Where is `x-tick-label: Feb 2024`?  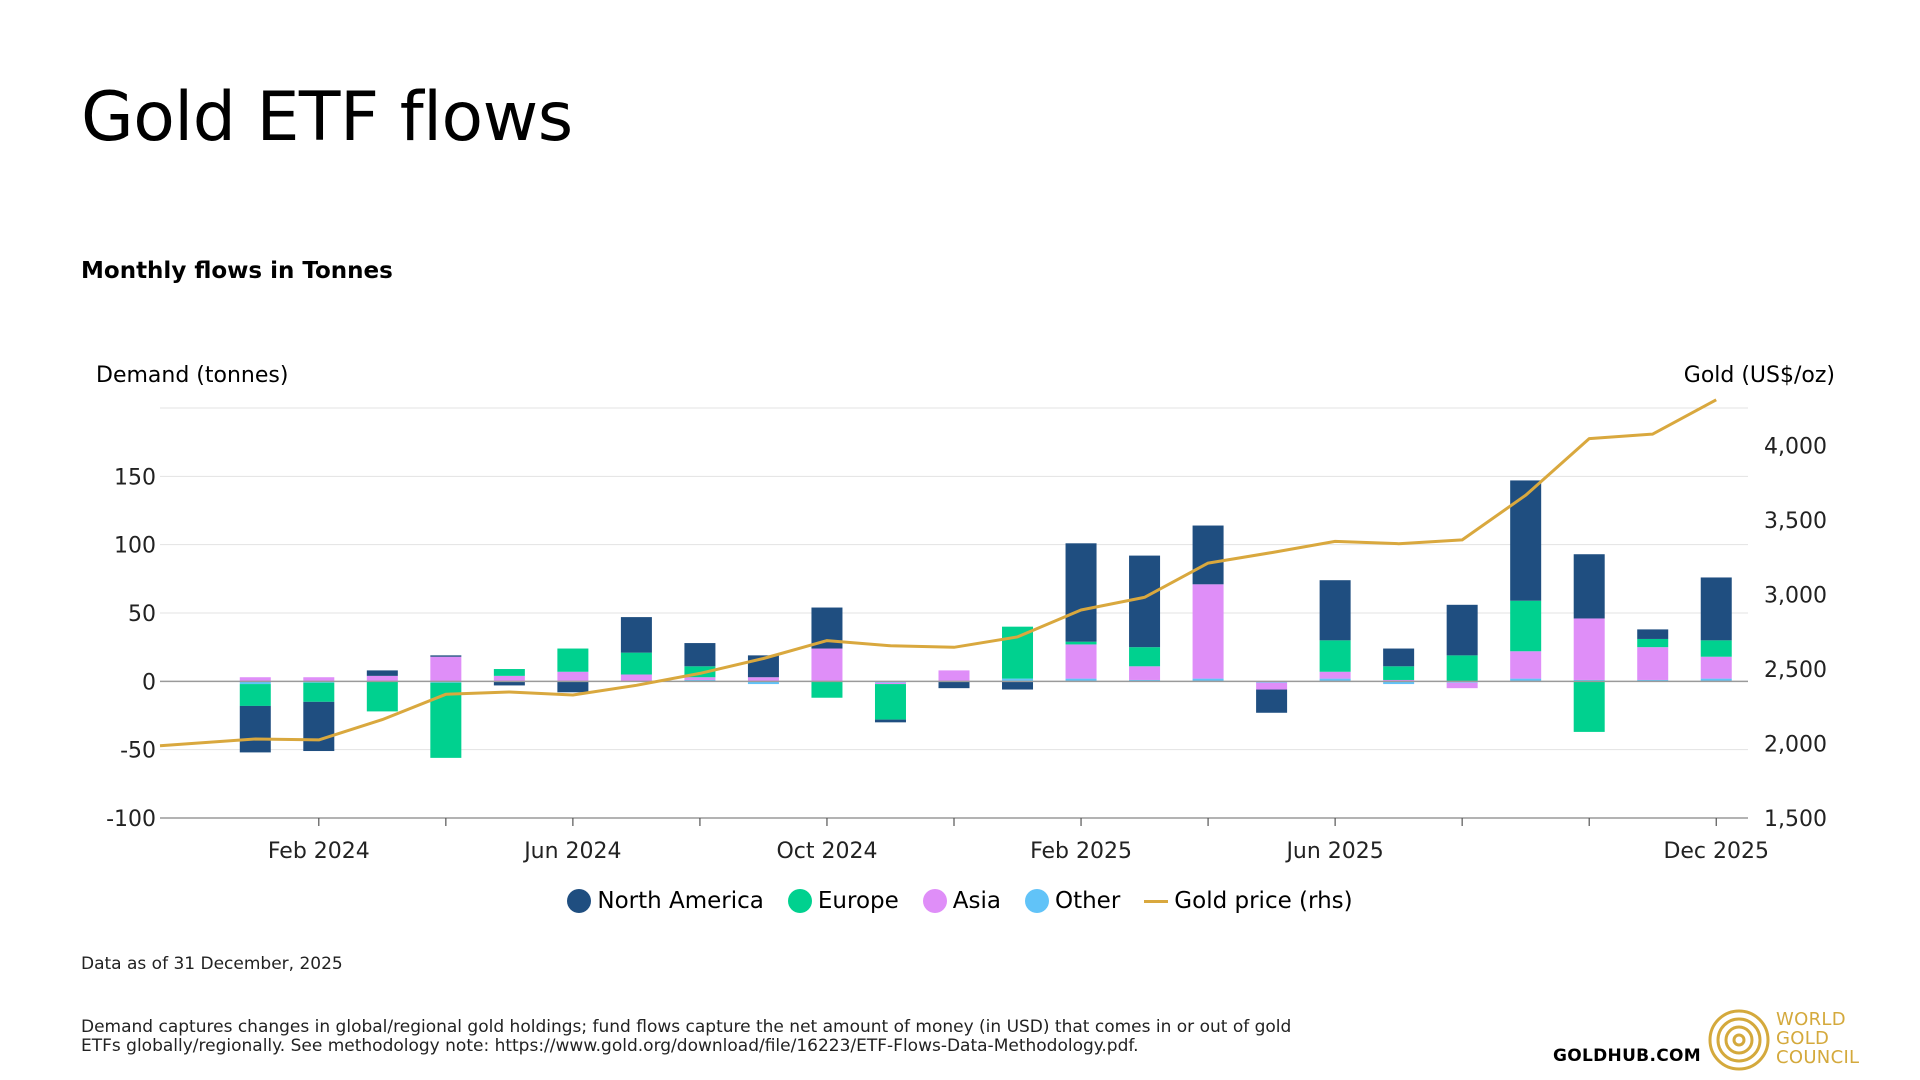 x-tick-label: Feb 2024 is located at coordinates (319, 851).